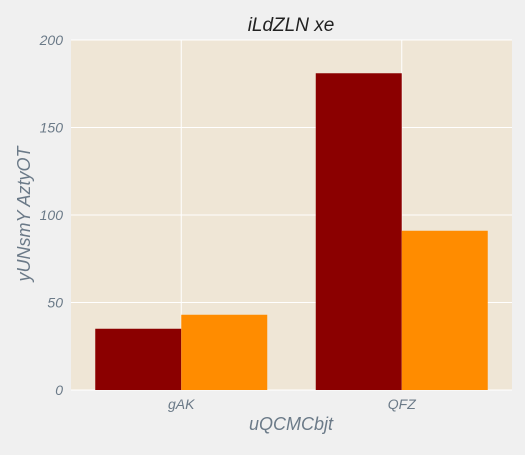 Image resolution: width=525 pixels, height=455 pixels. Describe the element at coordinates (402, 404) in the screenshot. I see `x-tick-label: QFZ` at that location.